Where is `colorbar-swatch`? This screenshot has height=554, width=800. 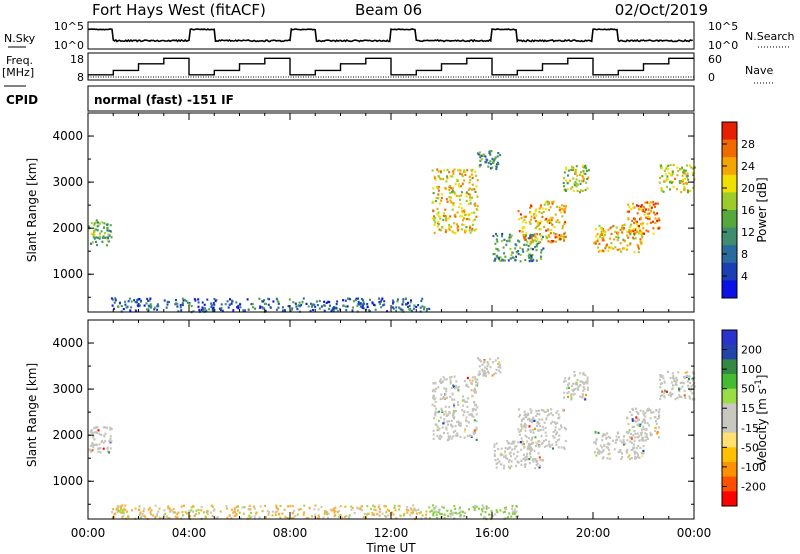 colorbar-swatch is located at coordinates (729, 201).